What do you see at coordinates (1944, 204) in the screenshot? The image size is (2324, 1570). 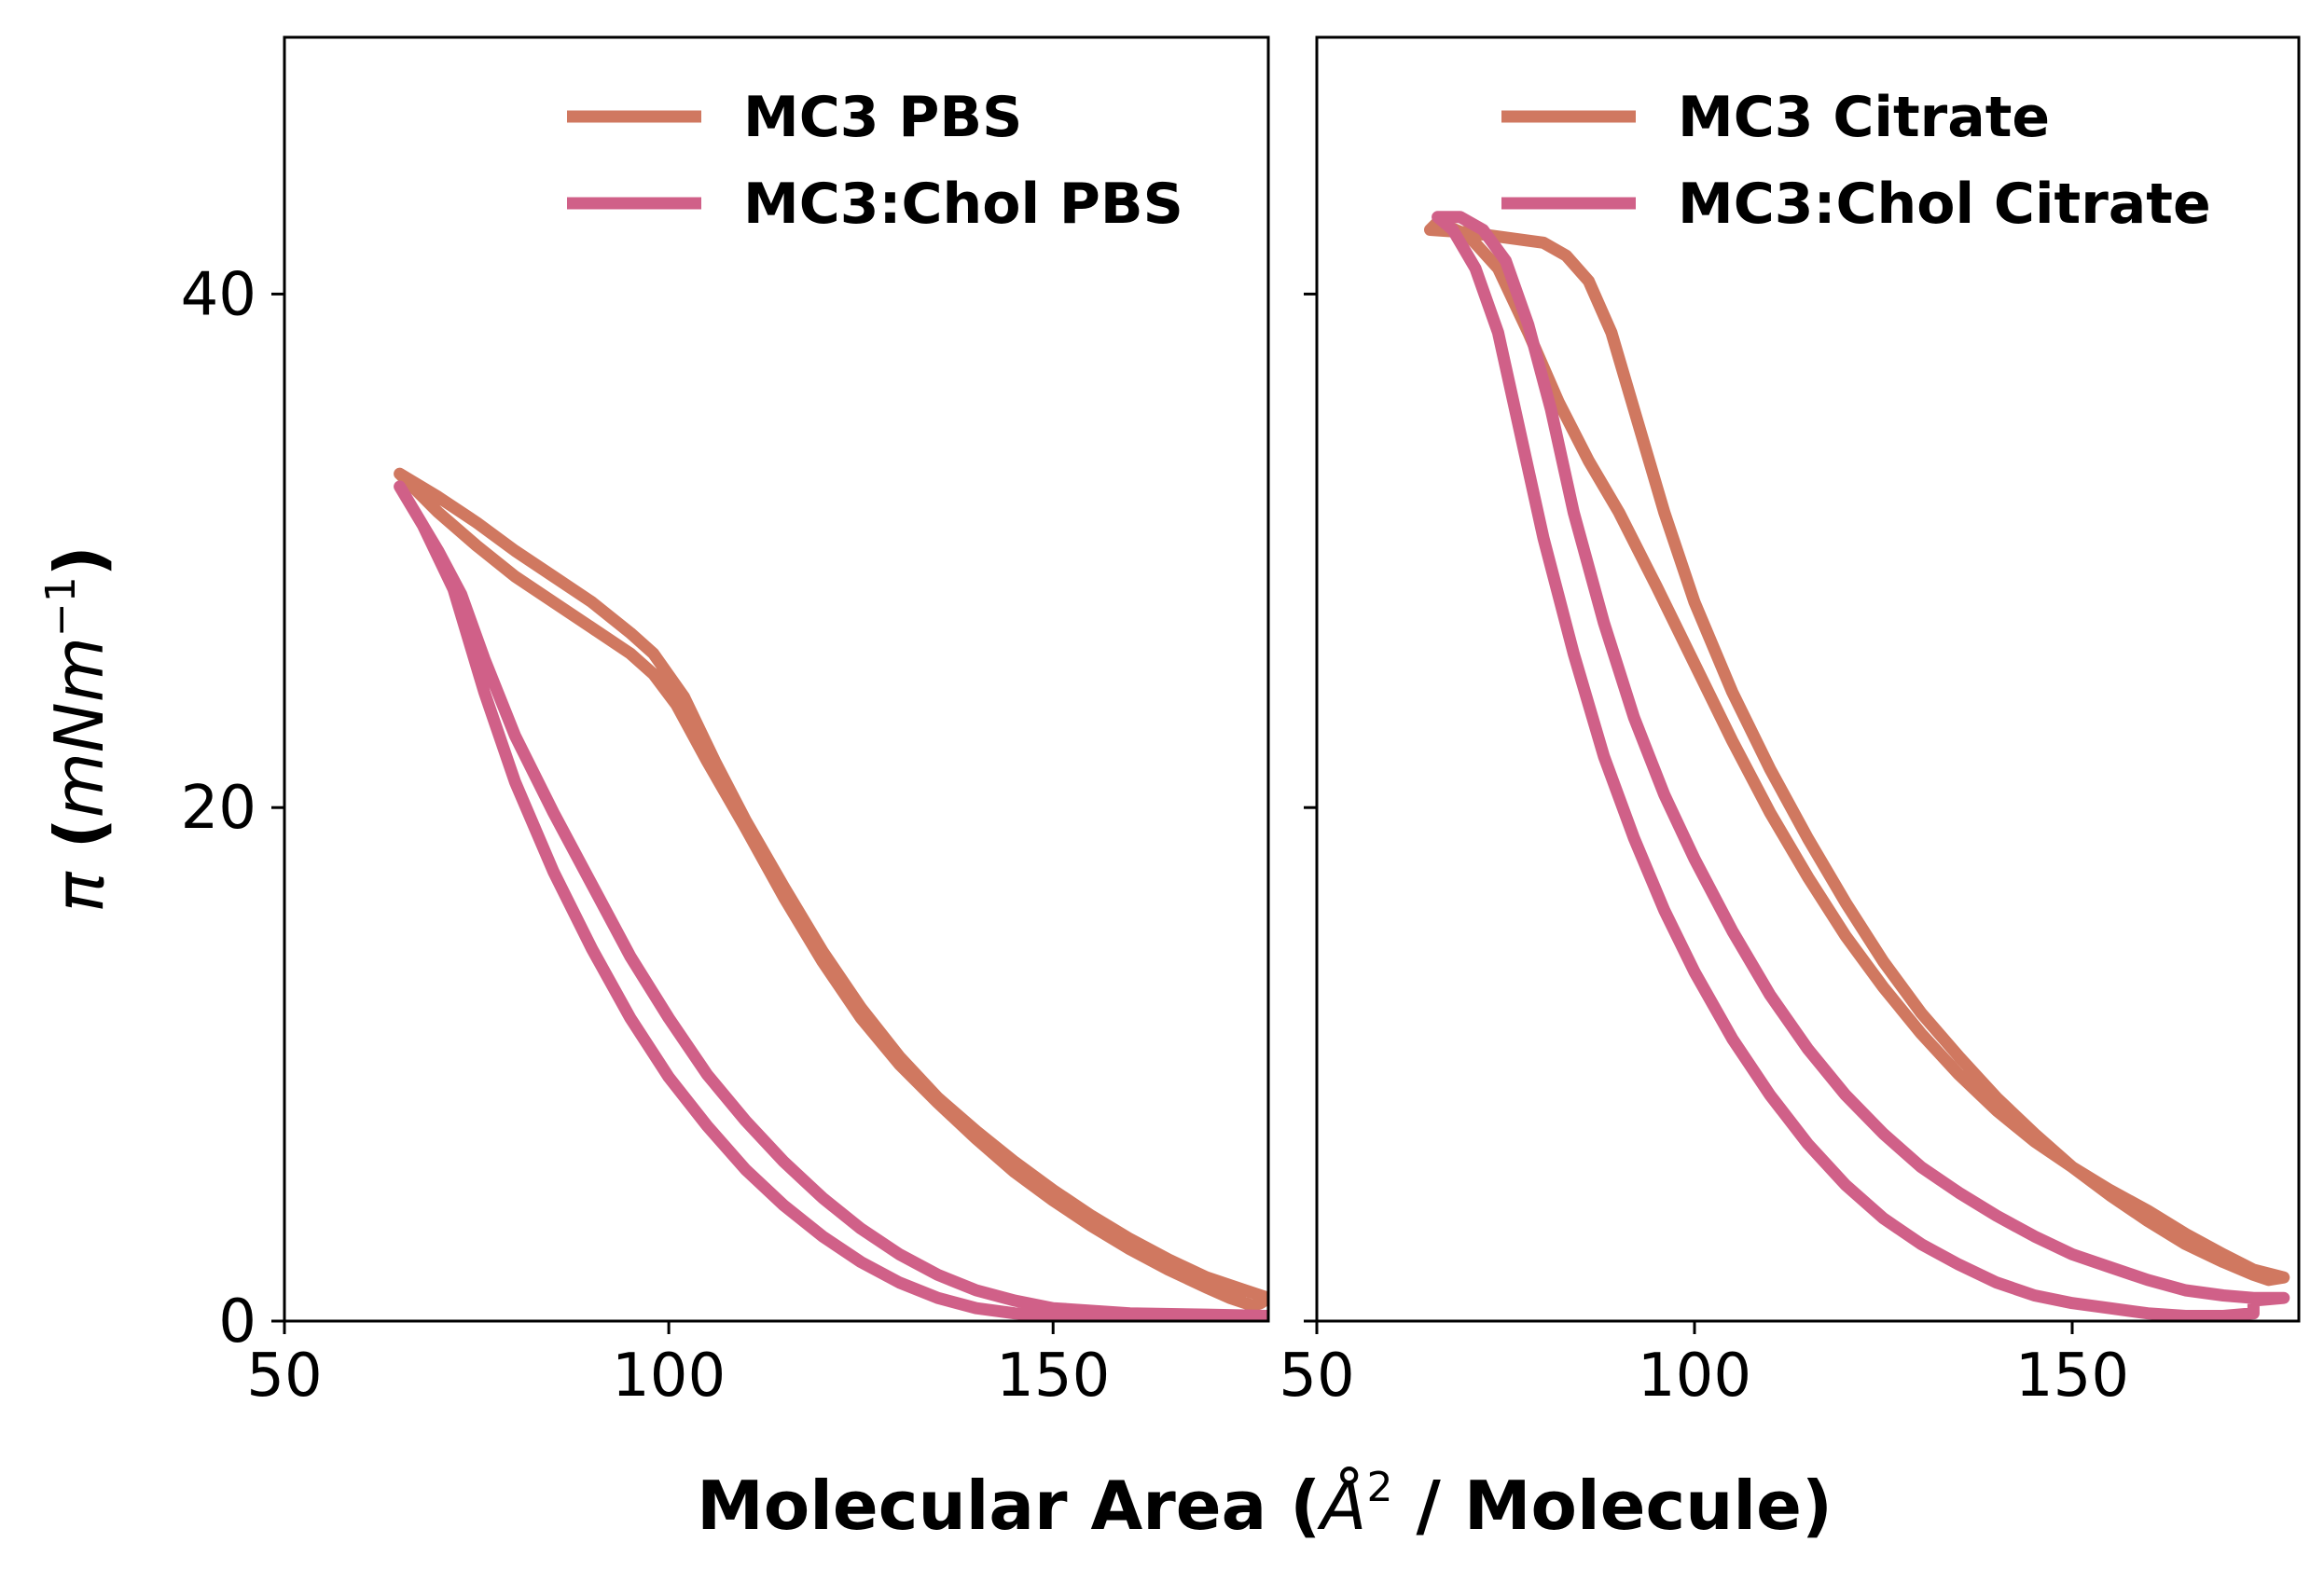 I see `legend-label-mc3-chol-citrate: MC3:Chol Citrate` at bounding box center [1944, 204].